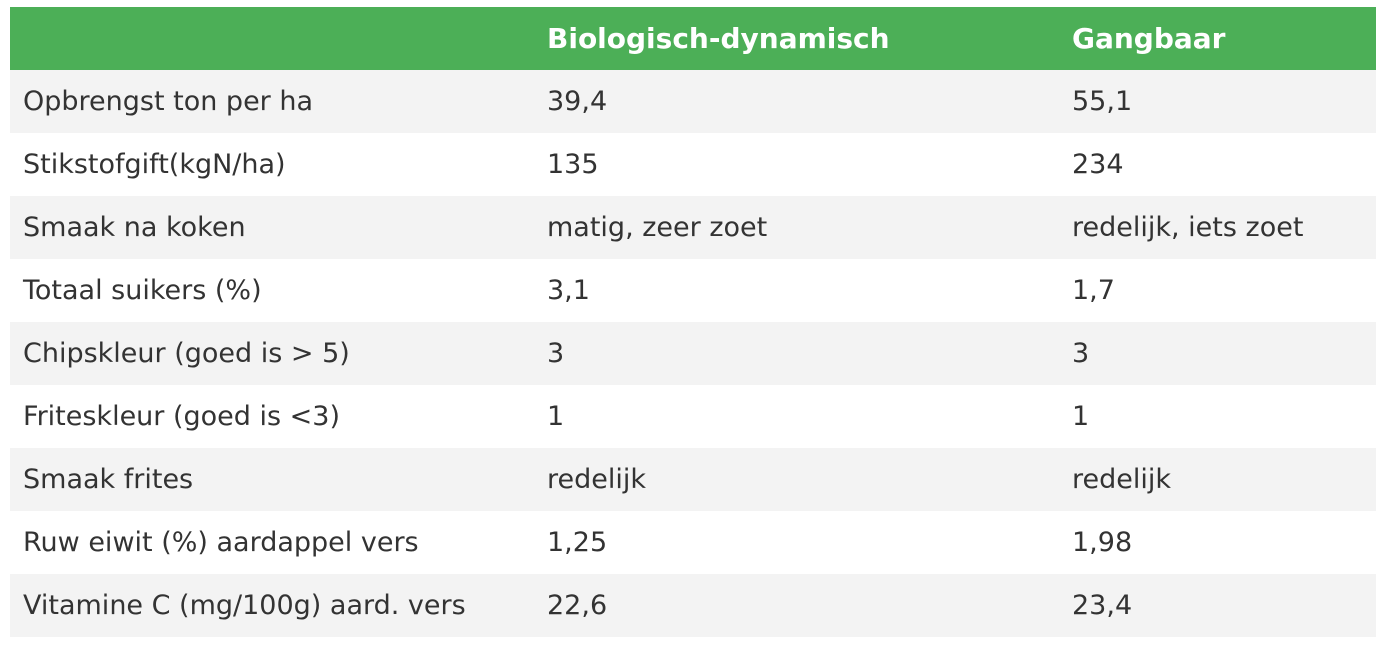 The image size is (1376, 646). What do you see at coordinates (142, 290) in the screenshot?
I see `row-label: Totaal suikers (%)` at bounding box center [142, 290].